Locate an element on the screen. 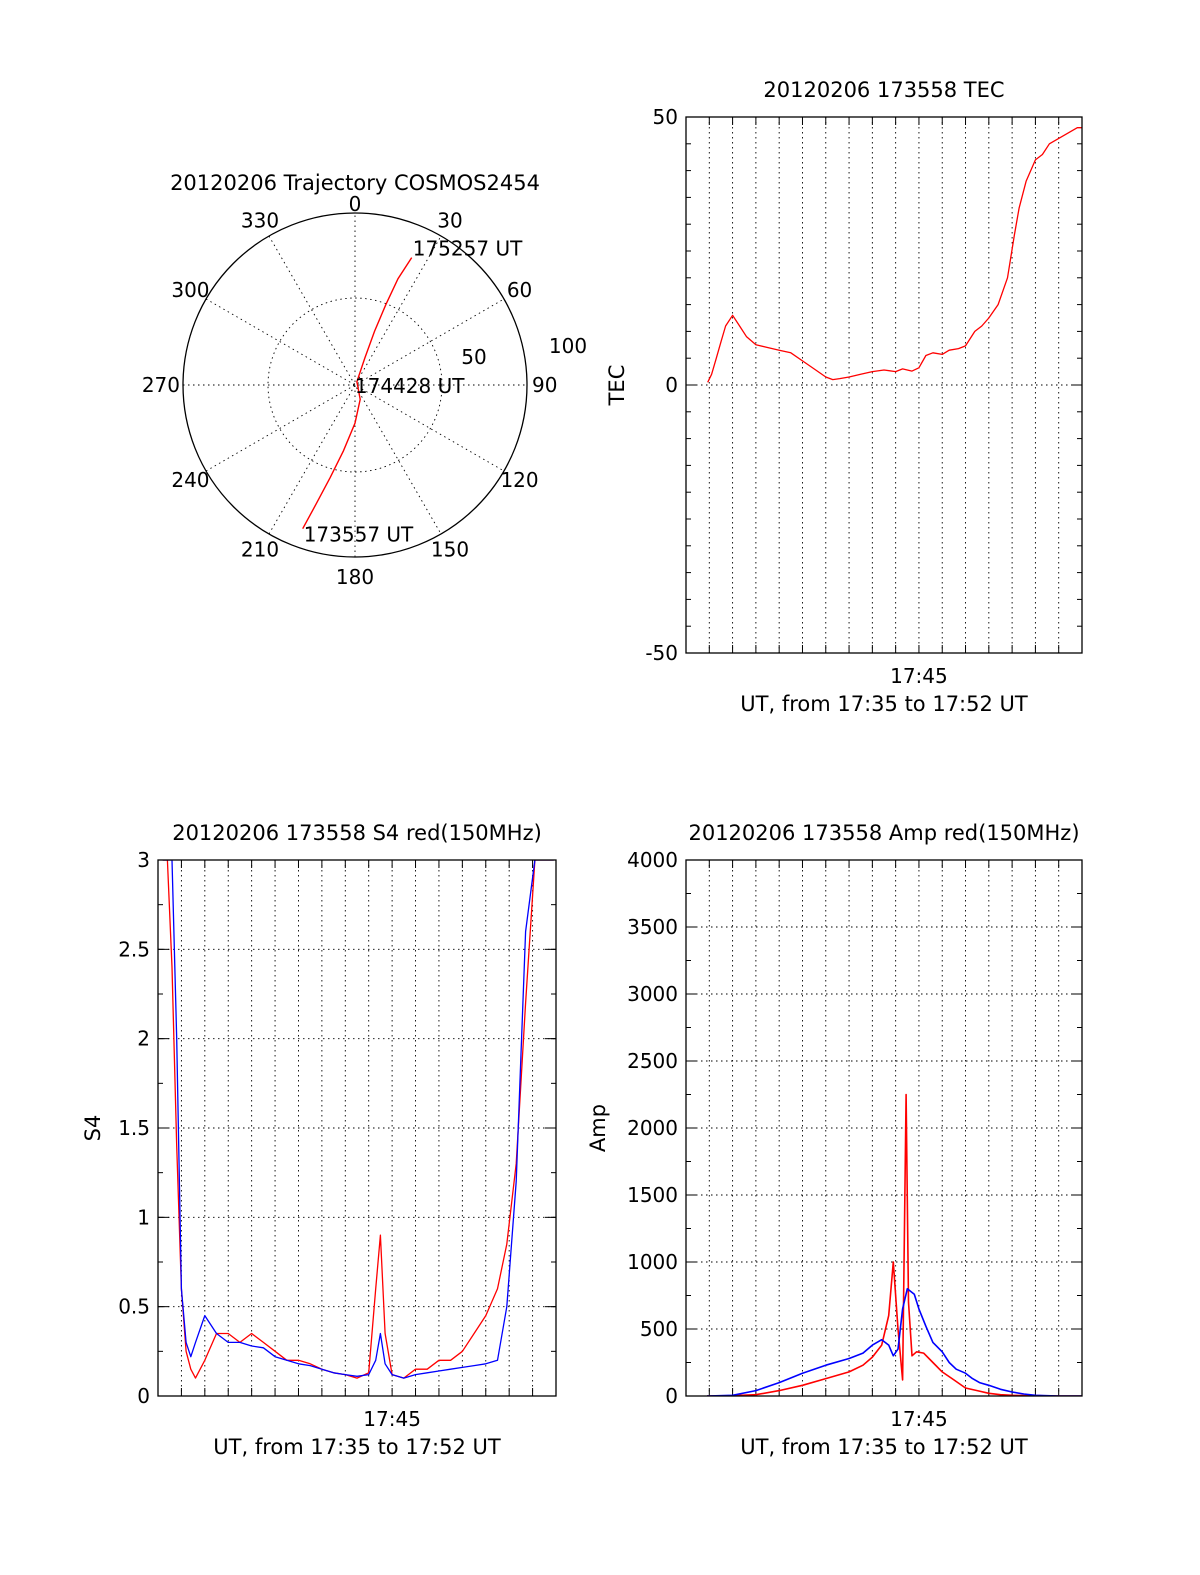 The width and height of the screenshot is (1200, 1575). angle-label: 180 is located at coordinates (355, 577).